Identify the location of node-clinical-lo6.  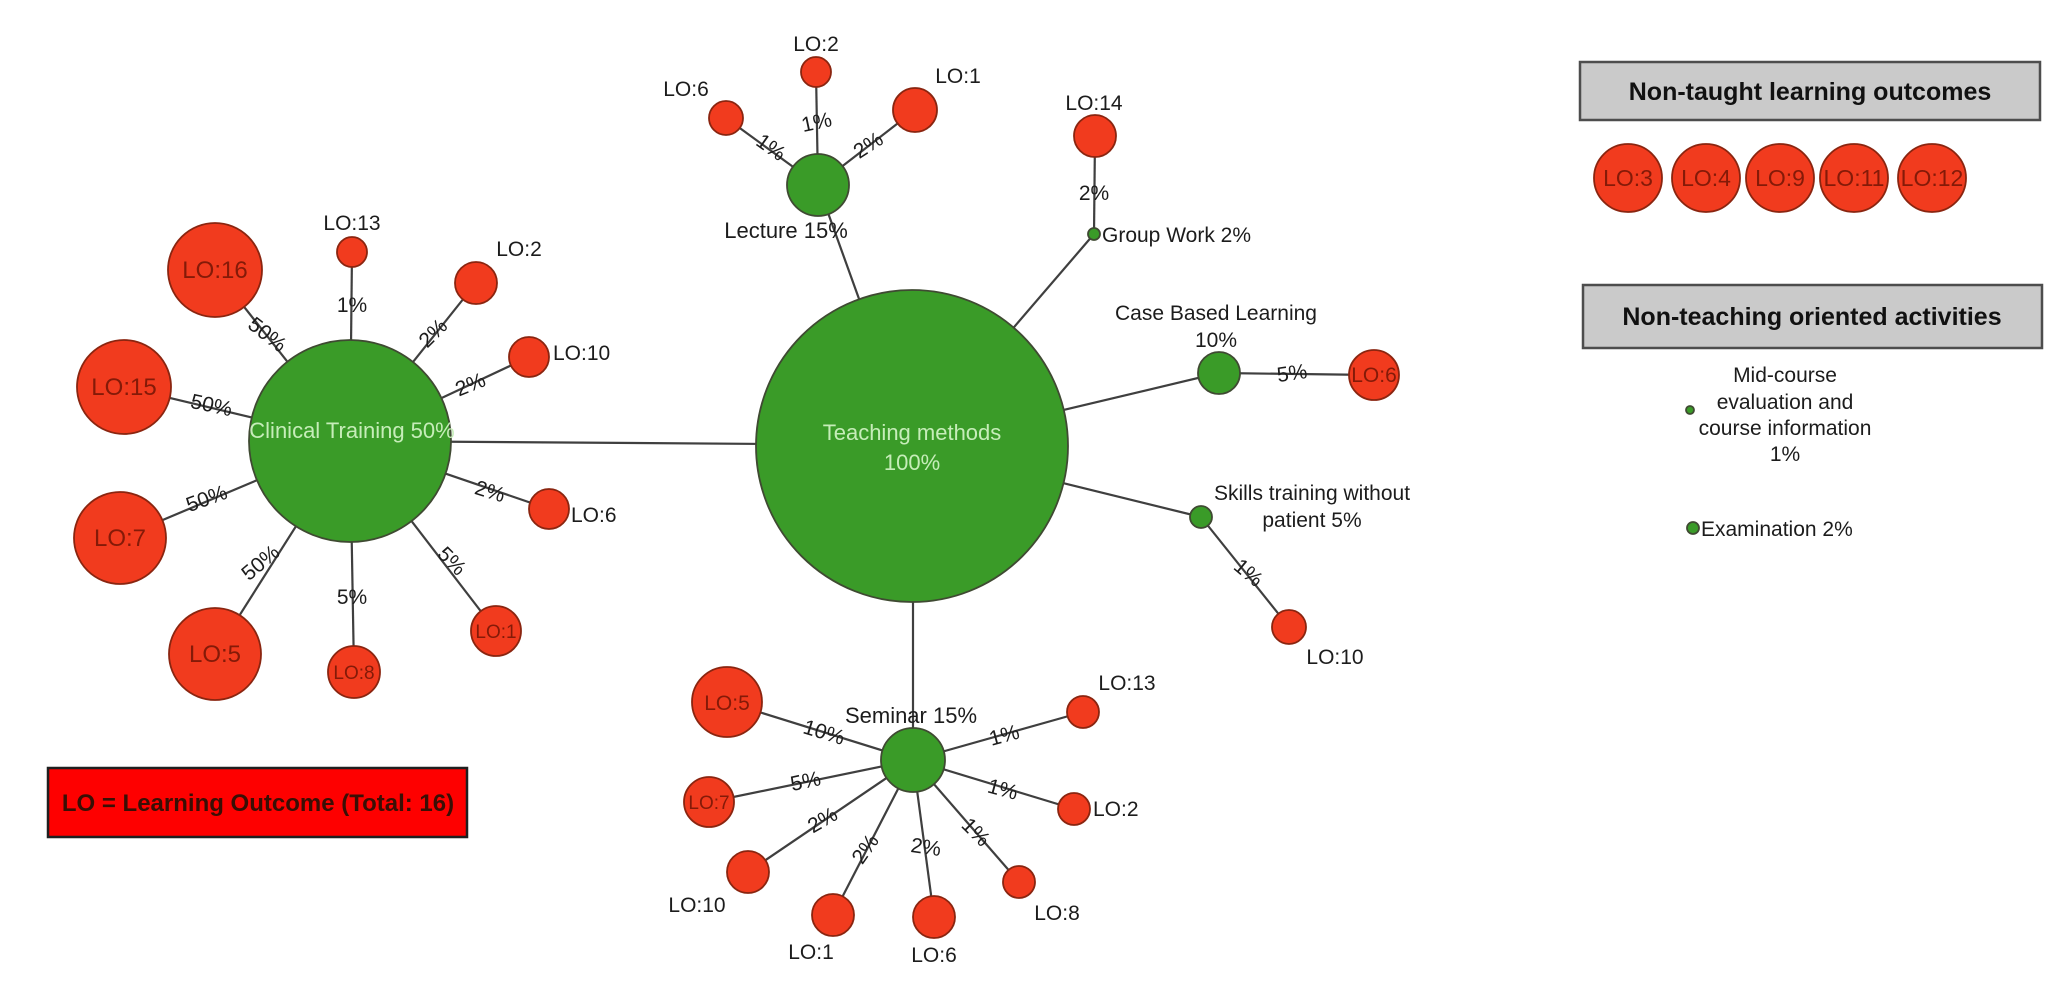
(549, 509).